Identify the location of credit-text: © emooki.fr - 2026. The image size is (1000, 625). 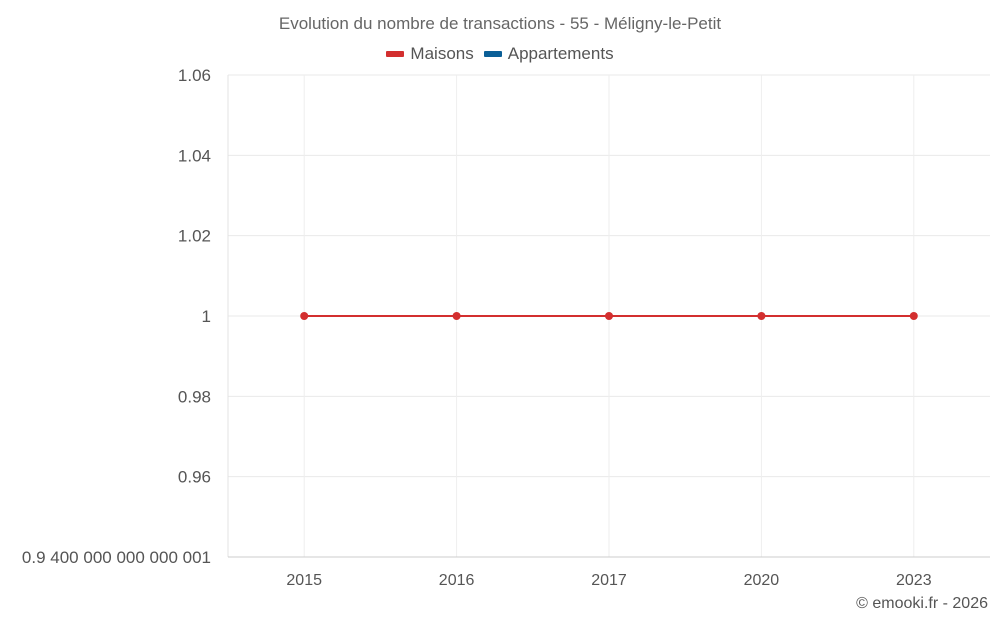
(922, 603).